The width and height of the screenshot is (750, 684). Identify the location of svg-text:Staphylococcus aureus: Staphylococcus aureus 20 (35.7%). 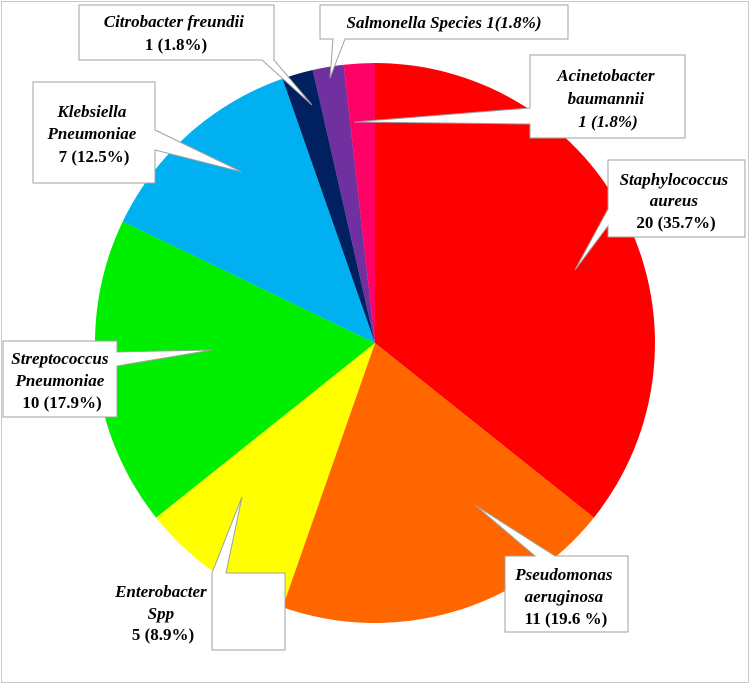
(676, 201).